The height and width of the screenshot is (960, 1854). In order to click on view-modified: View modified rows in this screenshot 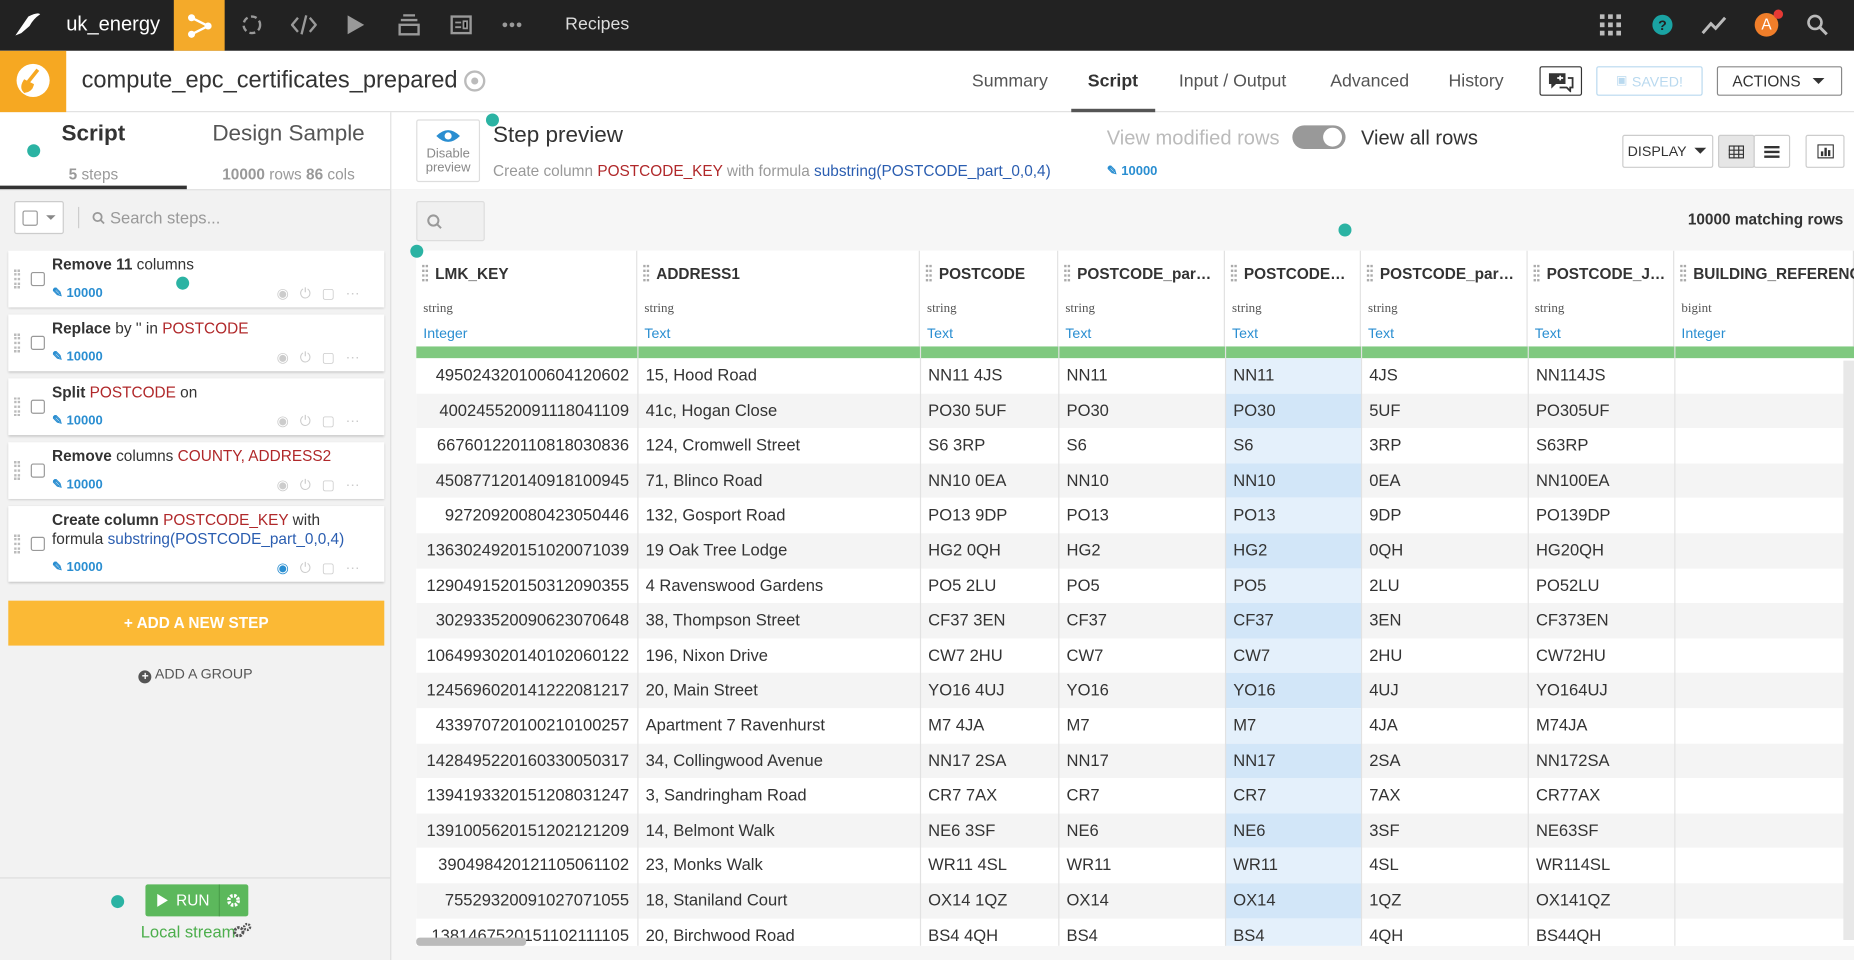, I will do `click(1193, 137)`.